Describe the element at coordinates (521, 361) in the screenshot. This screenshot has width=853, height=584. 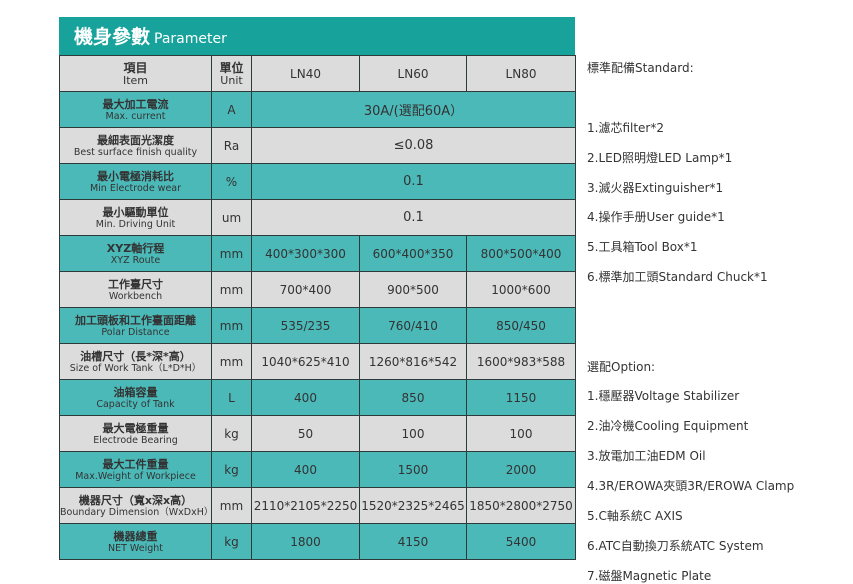
I see `row-value: 1600*983*588` at that location.